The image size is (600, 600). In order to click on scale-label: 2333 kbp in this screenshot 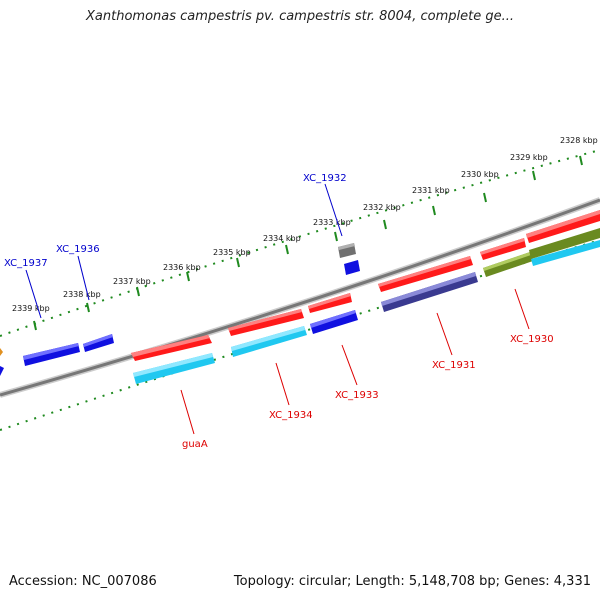, I will do `click(332, 222)`.